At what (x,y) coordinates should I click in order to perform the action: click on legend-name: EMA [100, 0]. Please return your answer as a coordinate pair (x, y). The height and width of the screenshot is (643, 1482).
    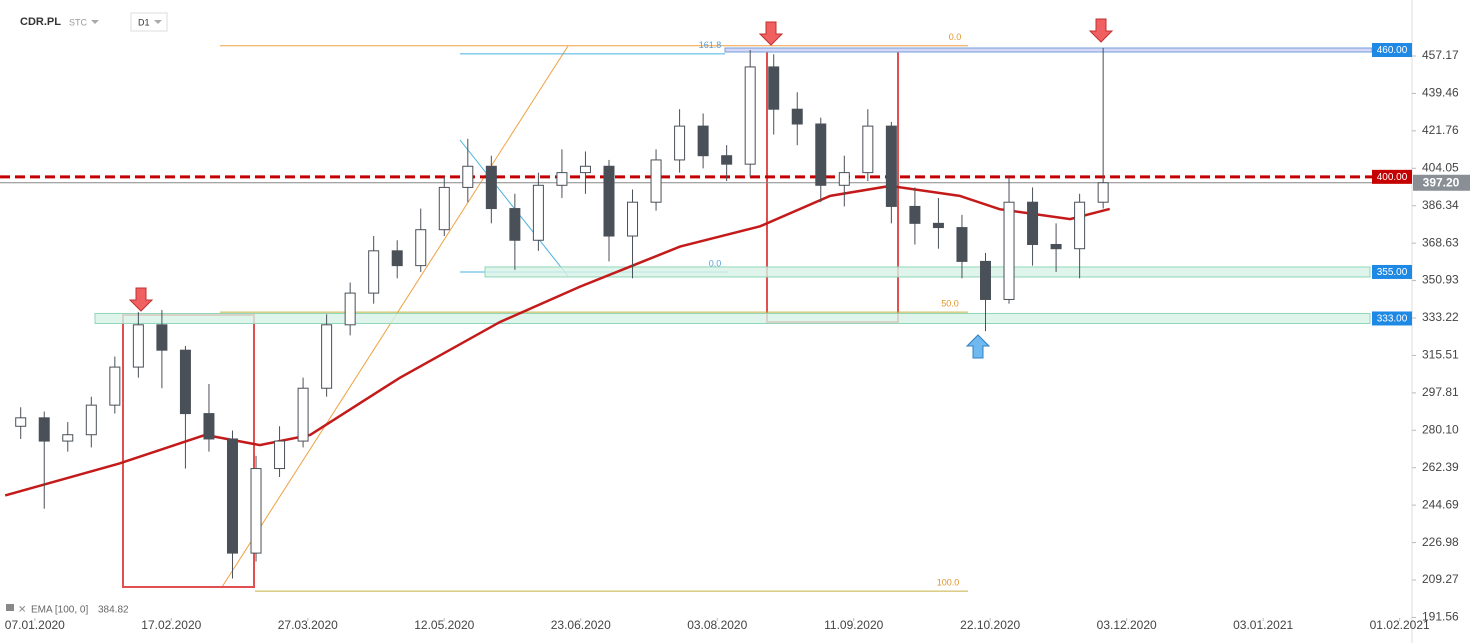
    Looking at the image, I should click on (59, 610).